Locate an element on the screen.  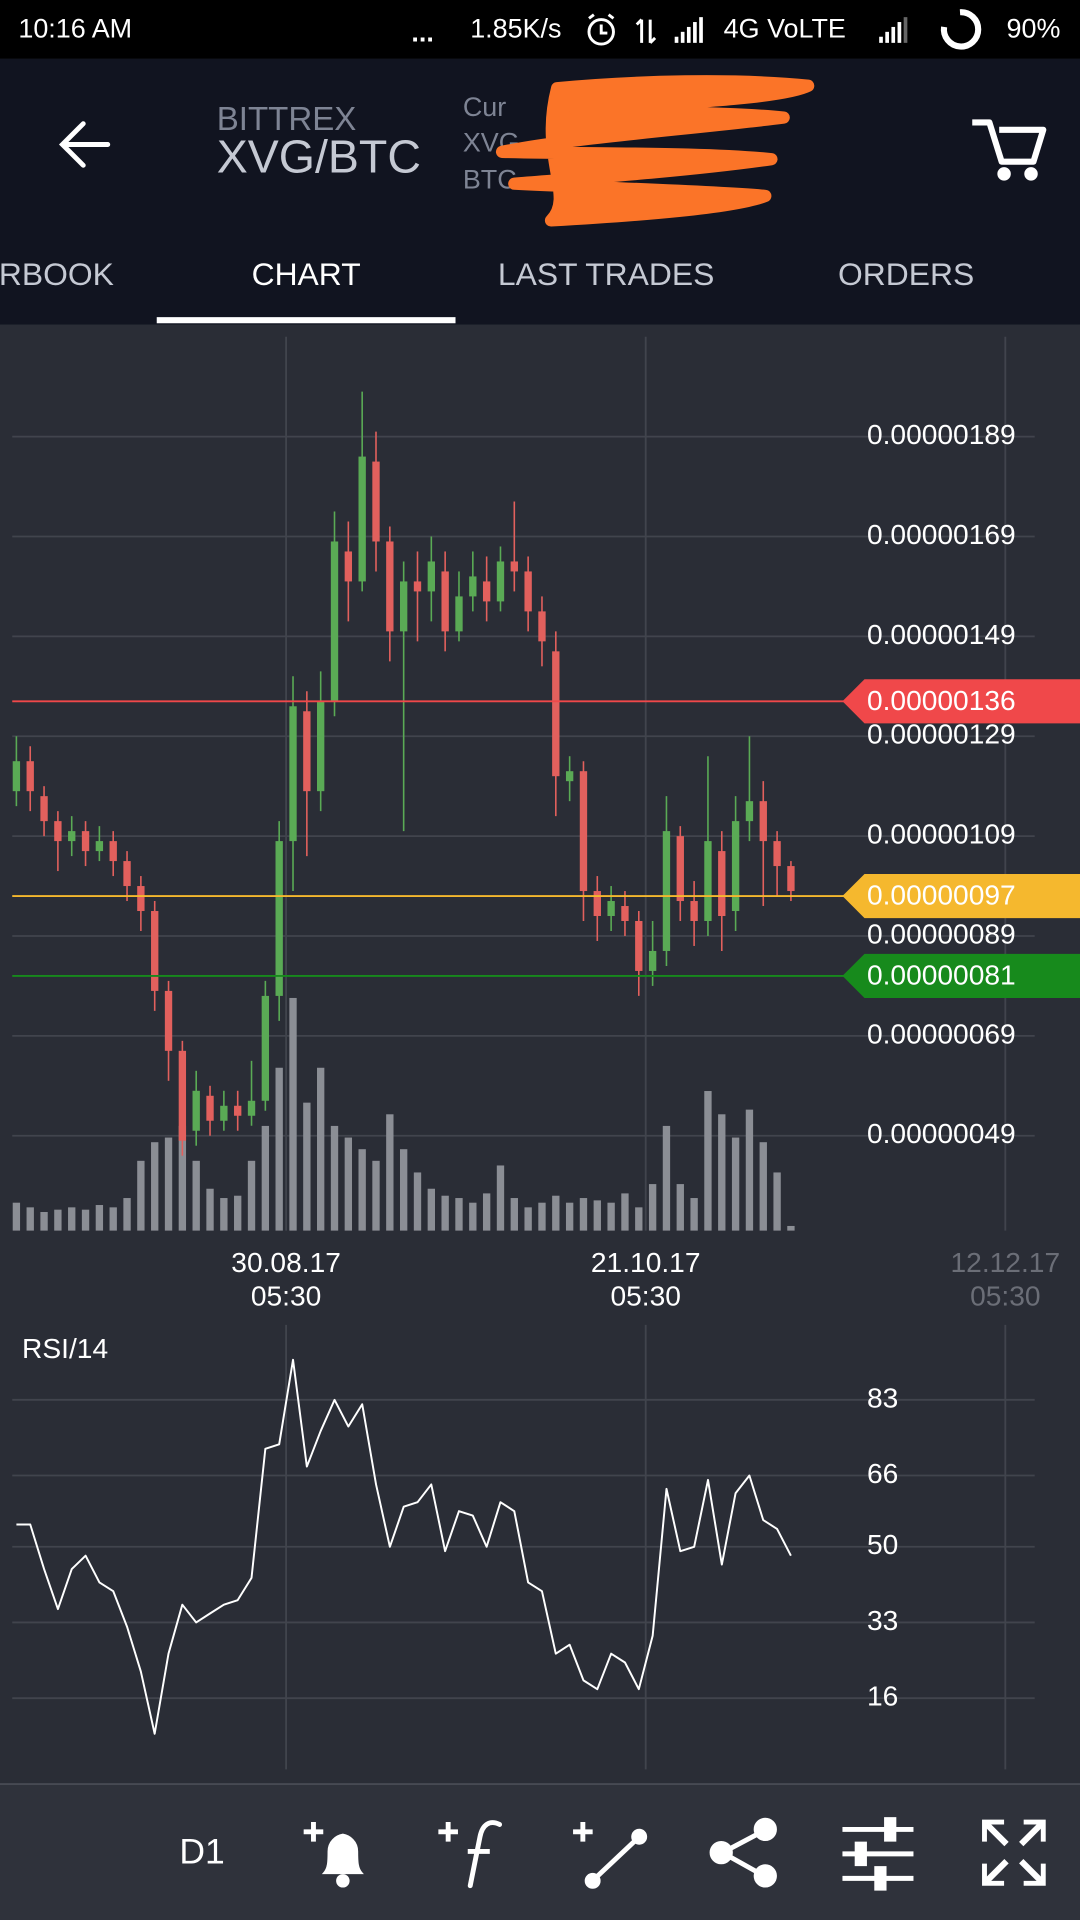
y-tick-label: 0.00000149 is located at coordinates (941, 634).